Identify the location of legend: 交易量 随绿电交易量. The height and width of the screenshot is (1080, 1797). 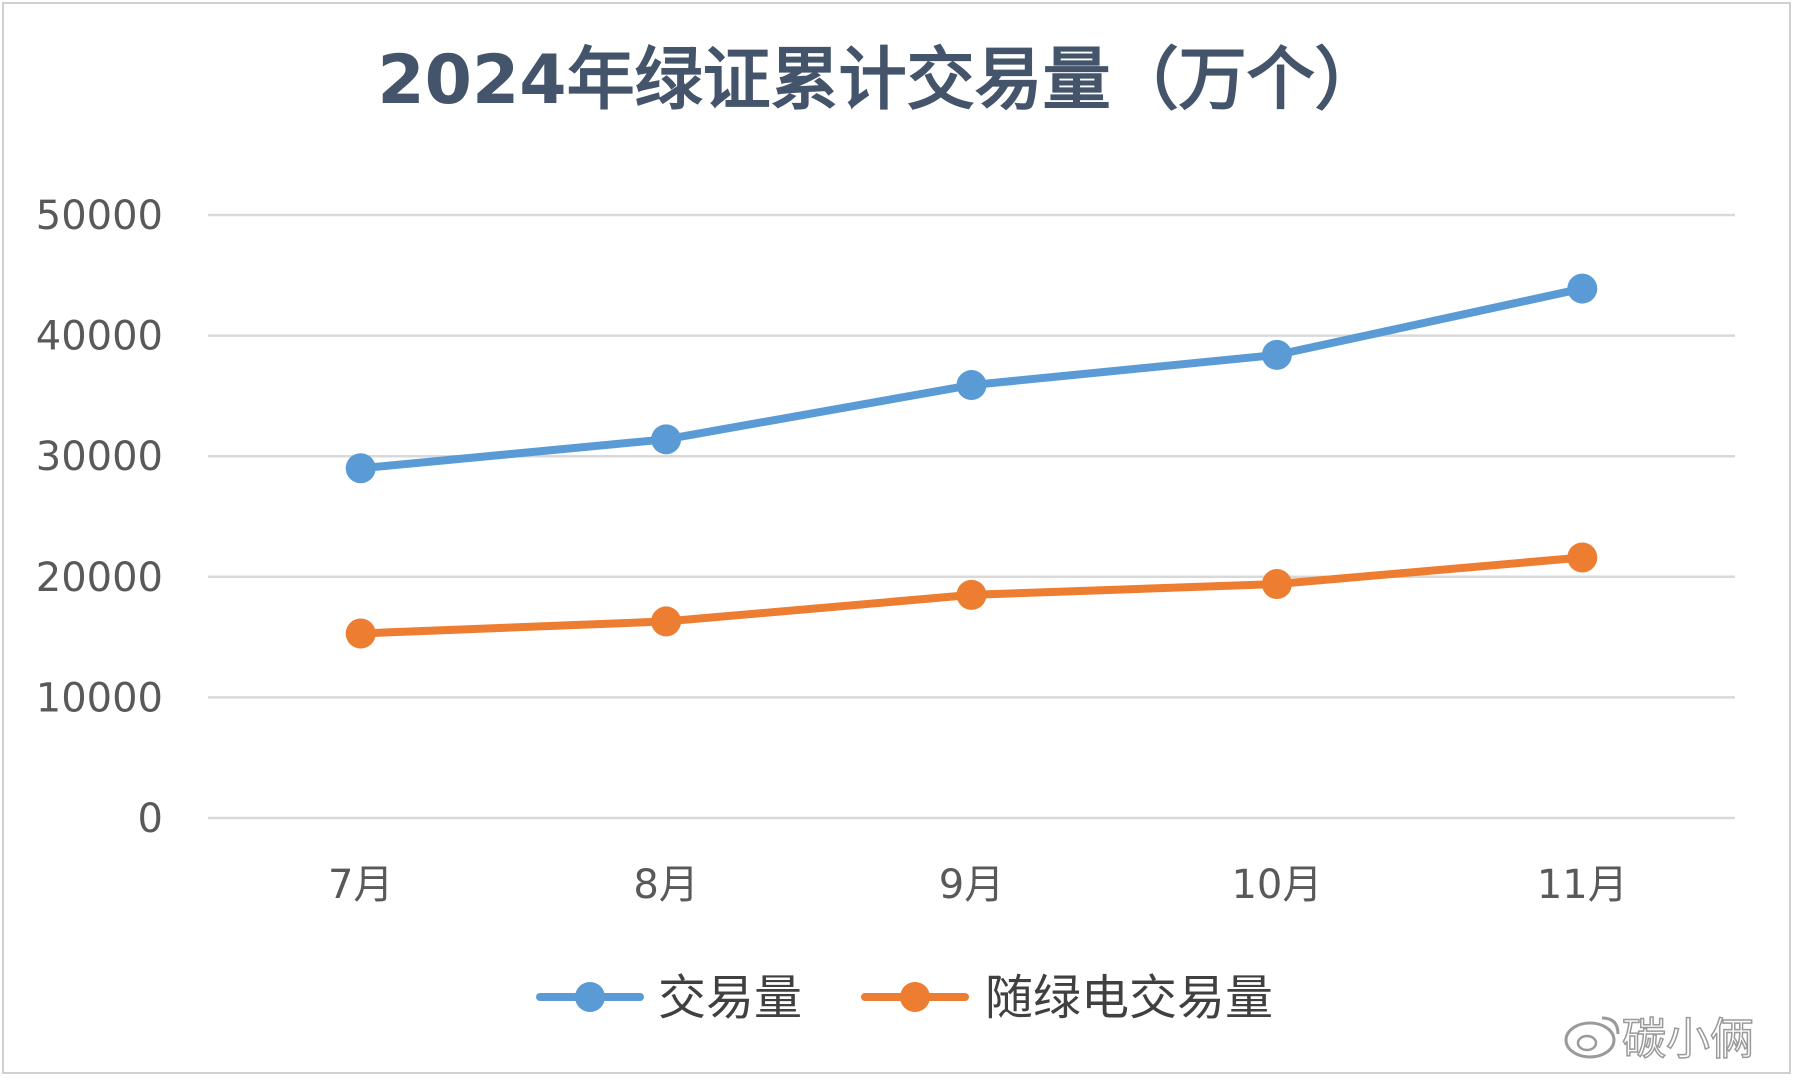
(904, 998).